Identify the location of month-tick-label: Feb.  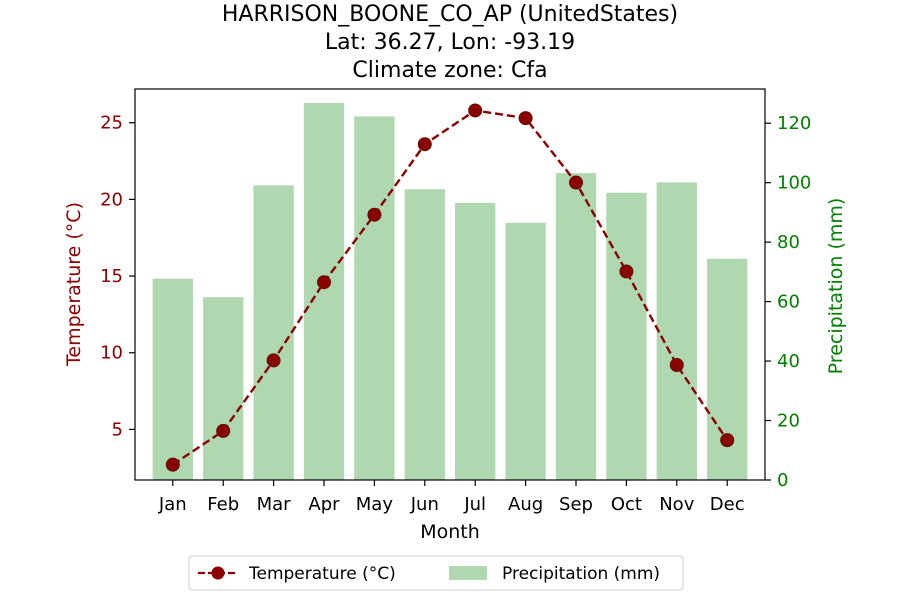
(223, 504).